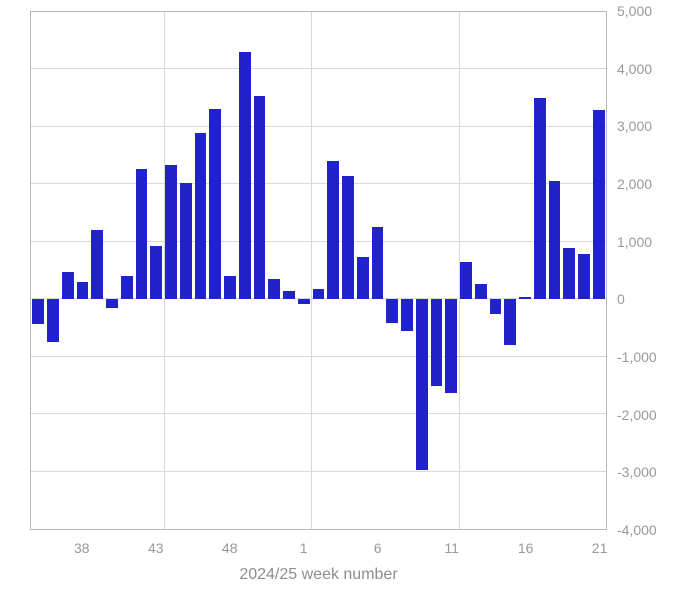  Describe the element at coordinates (451, 548) in the screenshot. I see `x-axis-label: 11` at that location.